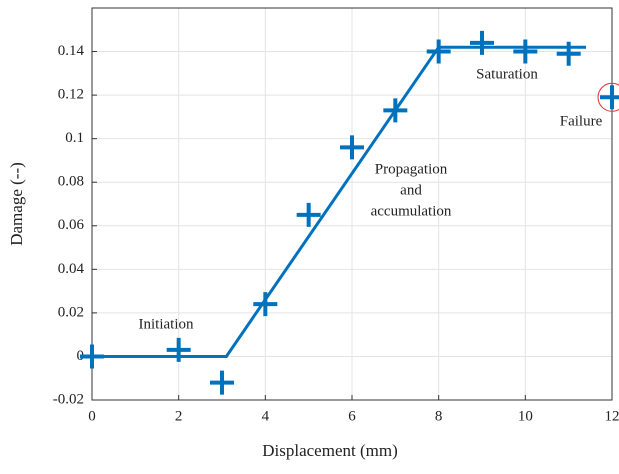 This screenshot has width=619, height=474. I want to click on x-tick-label: 0, so click(92, 416).